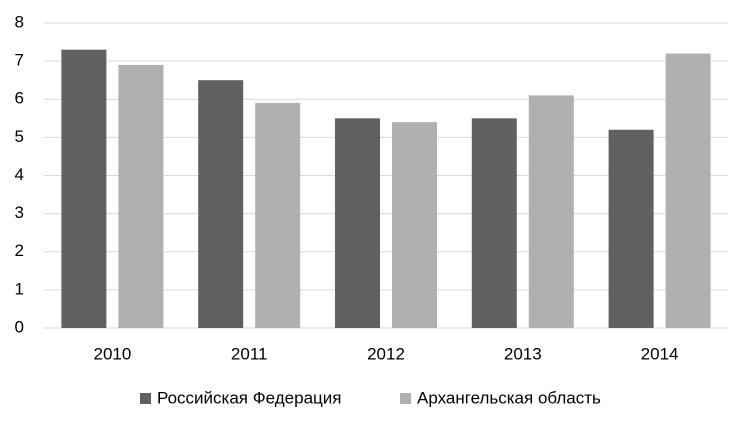 This screenshot has width=750, height=430. What do you see at coordinates (660, 353) in the screenshot?
I see `x-tick-label: 2014` at bounding box center [660, 353].